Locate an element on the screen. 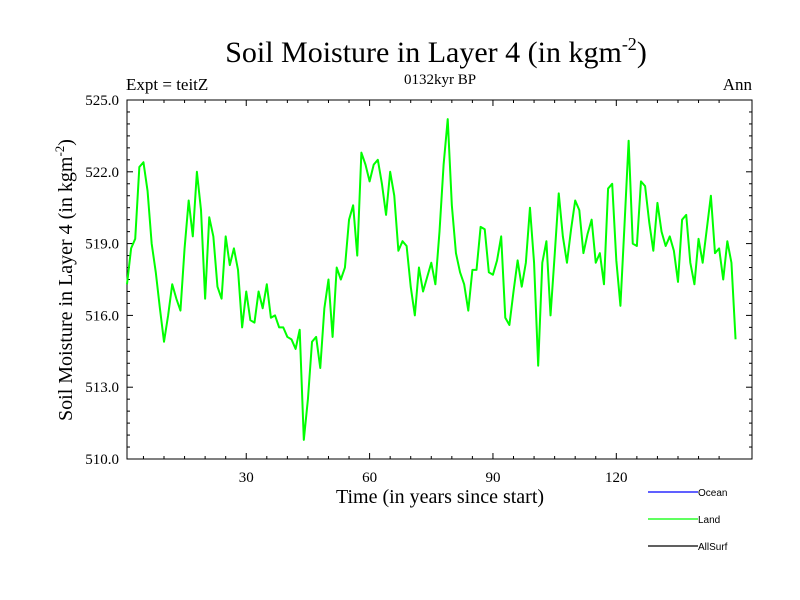 The height and width of the screenshot is (600, 800). legend-label-land: Land is located at coordinates (709, 520).